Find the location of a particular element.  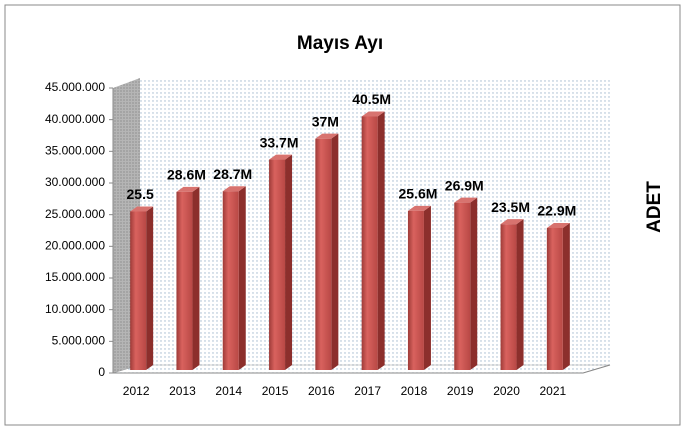

x-tick-label: 2017 is located at coordinates (367, 391).